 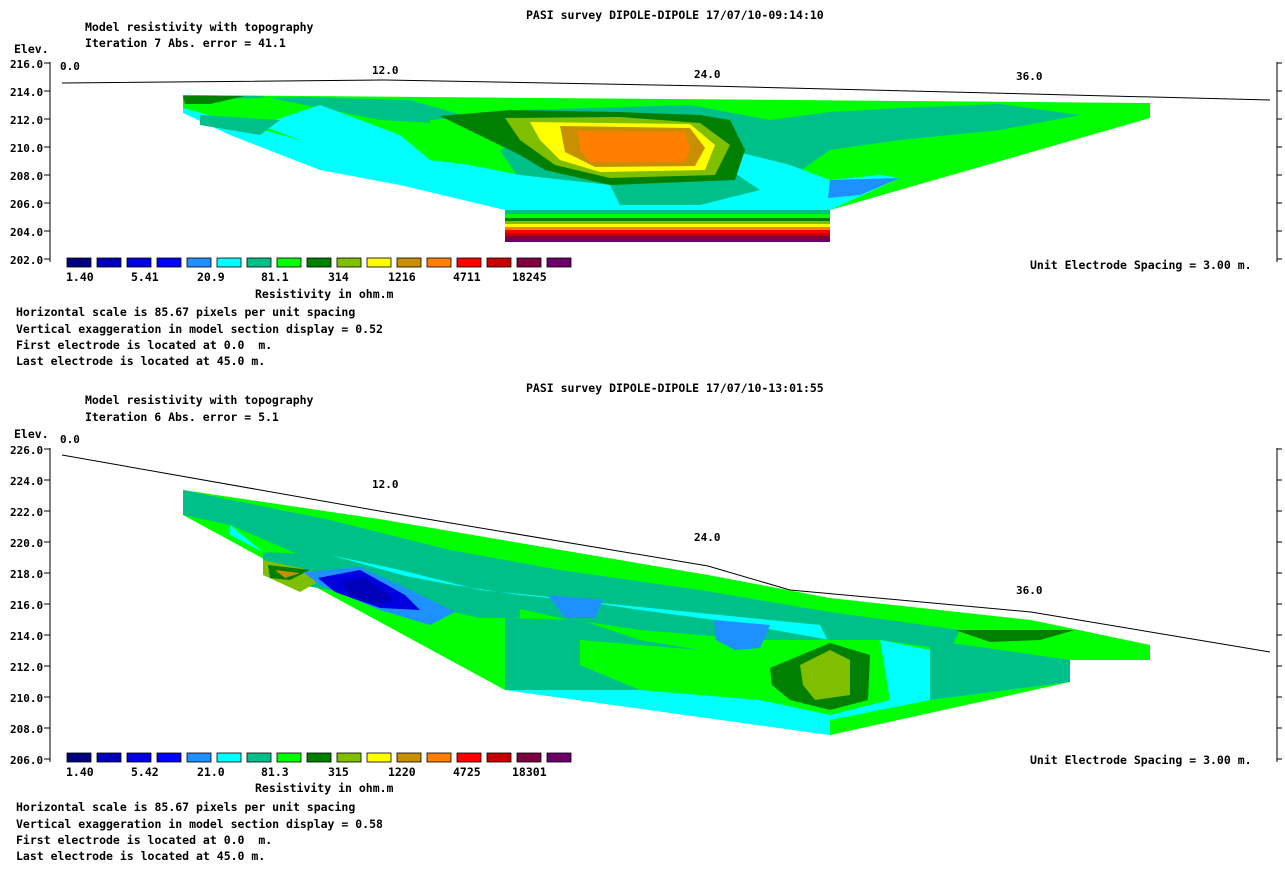 I want to click on y-tick-label: 226.0, so click(x=27, y=450).